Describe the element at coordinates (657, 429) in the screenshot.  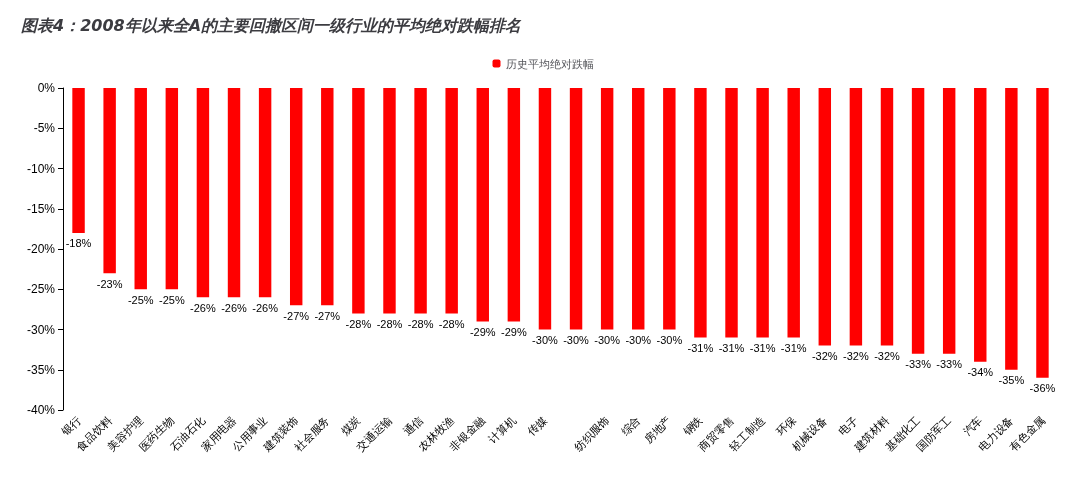
I see `x-tick-label: 房地产` at that location.